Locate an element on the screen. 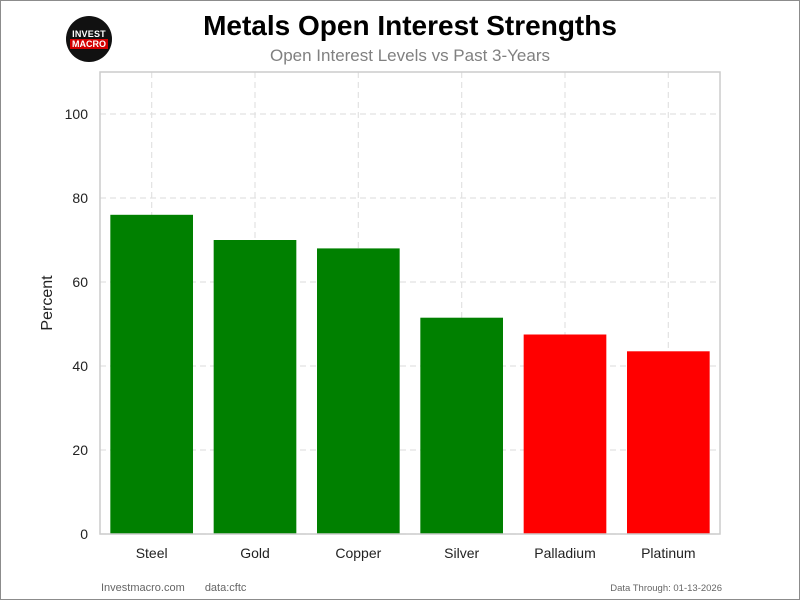  investmacro-logo: INVEST MACRO is located at coordinates (89, 39).